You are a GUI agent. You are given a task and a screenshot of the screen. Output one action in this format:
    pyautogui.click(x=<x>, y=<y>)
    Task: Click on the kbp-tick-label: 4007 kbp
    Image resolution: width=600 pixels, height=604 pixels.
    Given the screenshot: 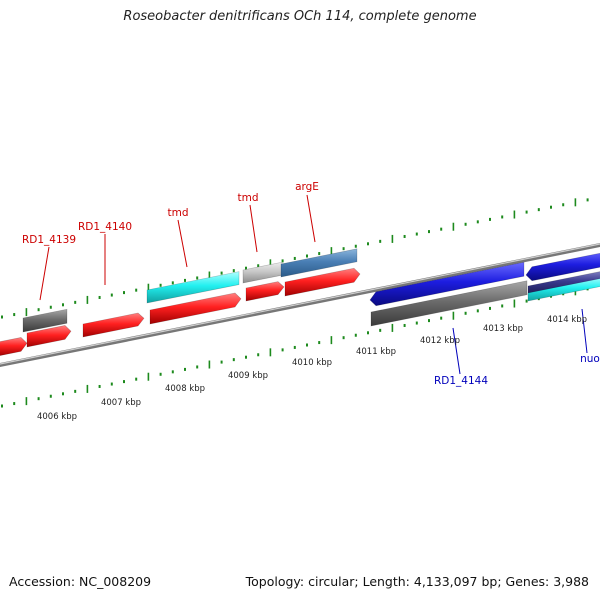 What is the action you would take?
    pyautogui.click(x=121, y=403)
    